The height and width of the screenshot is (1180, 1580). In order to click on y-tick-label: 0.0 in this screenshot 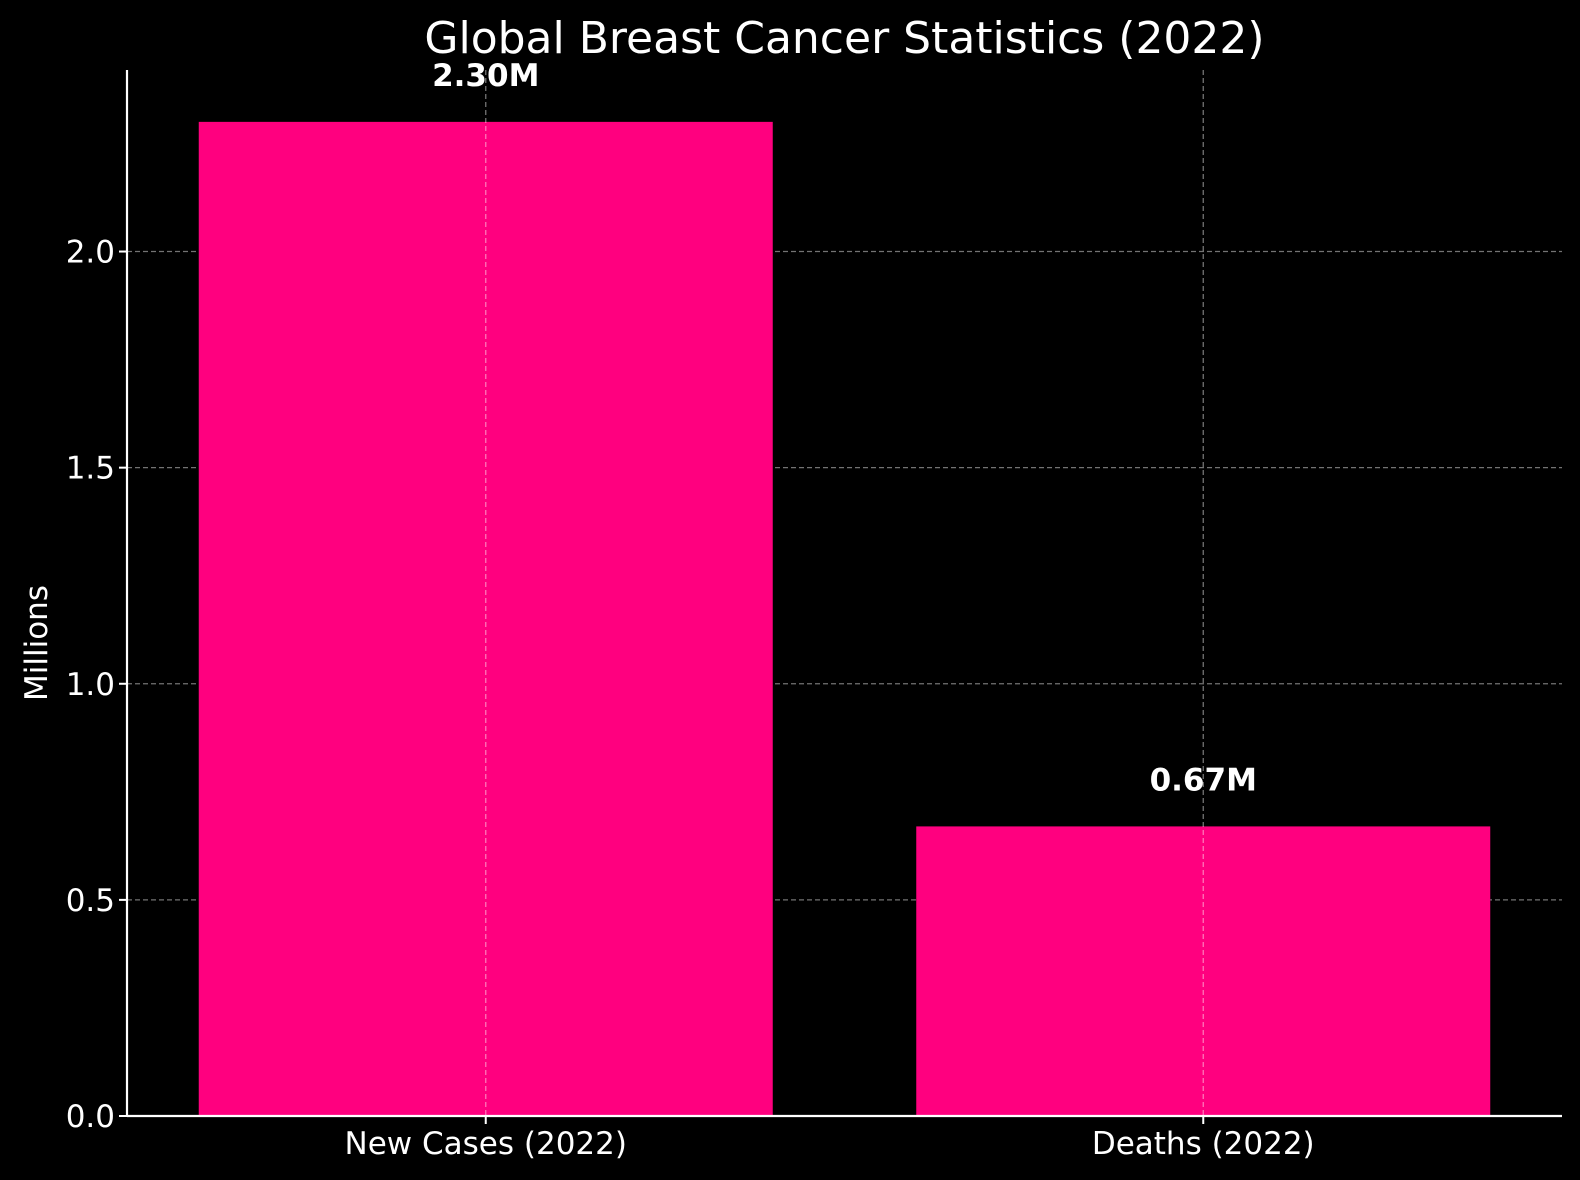, I will do `click(90, 1117)`.